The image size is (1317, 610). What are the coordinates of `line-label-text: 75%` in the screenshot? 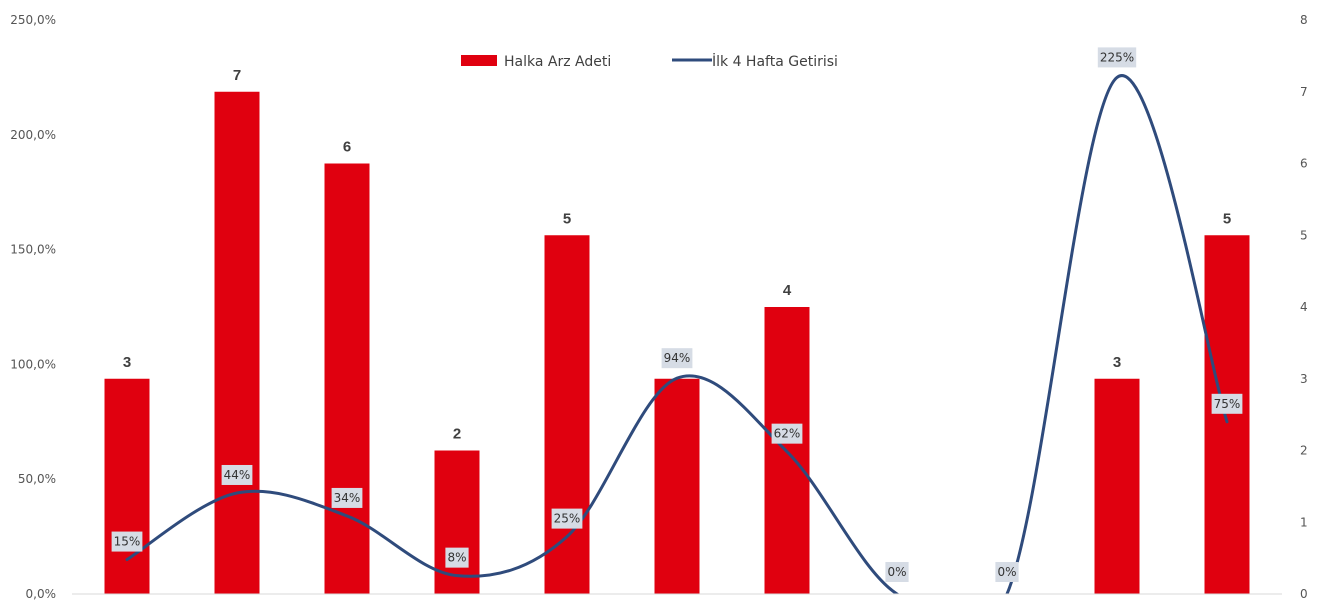 It's located at (1227, 404).